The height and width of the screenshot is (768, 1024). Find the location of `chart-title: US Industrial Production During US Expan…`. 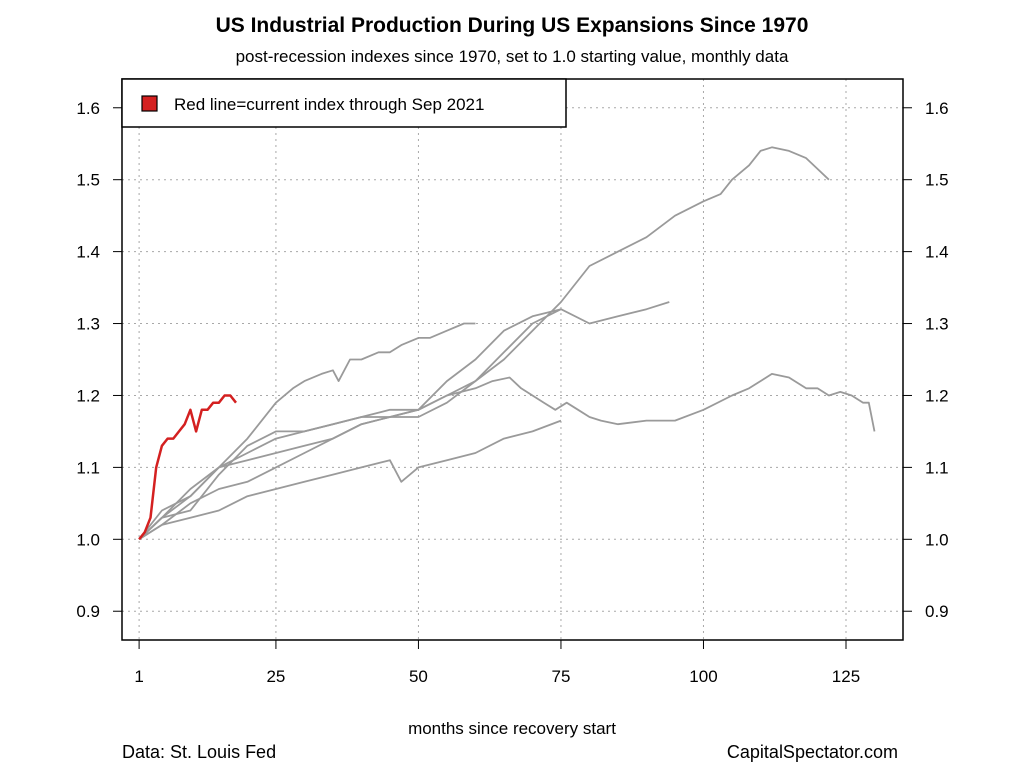

chart-title: US Industrial Production During US Expan… is located at coordinates (512, 25).